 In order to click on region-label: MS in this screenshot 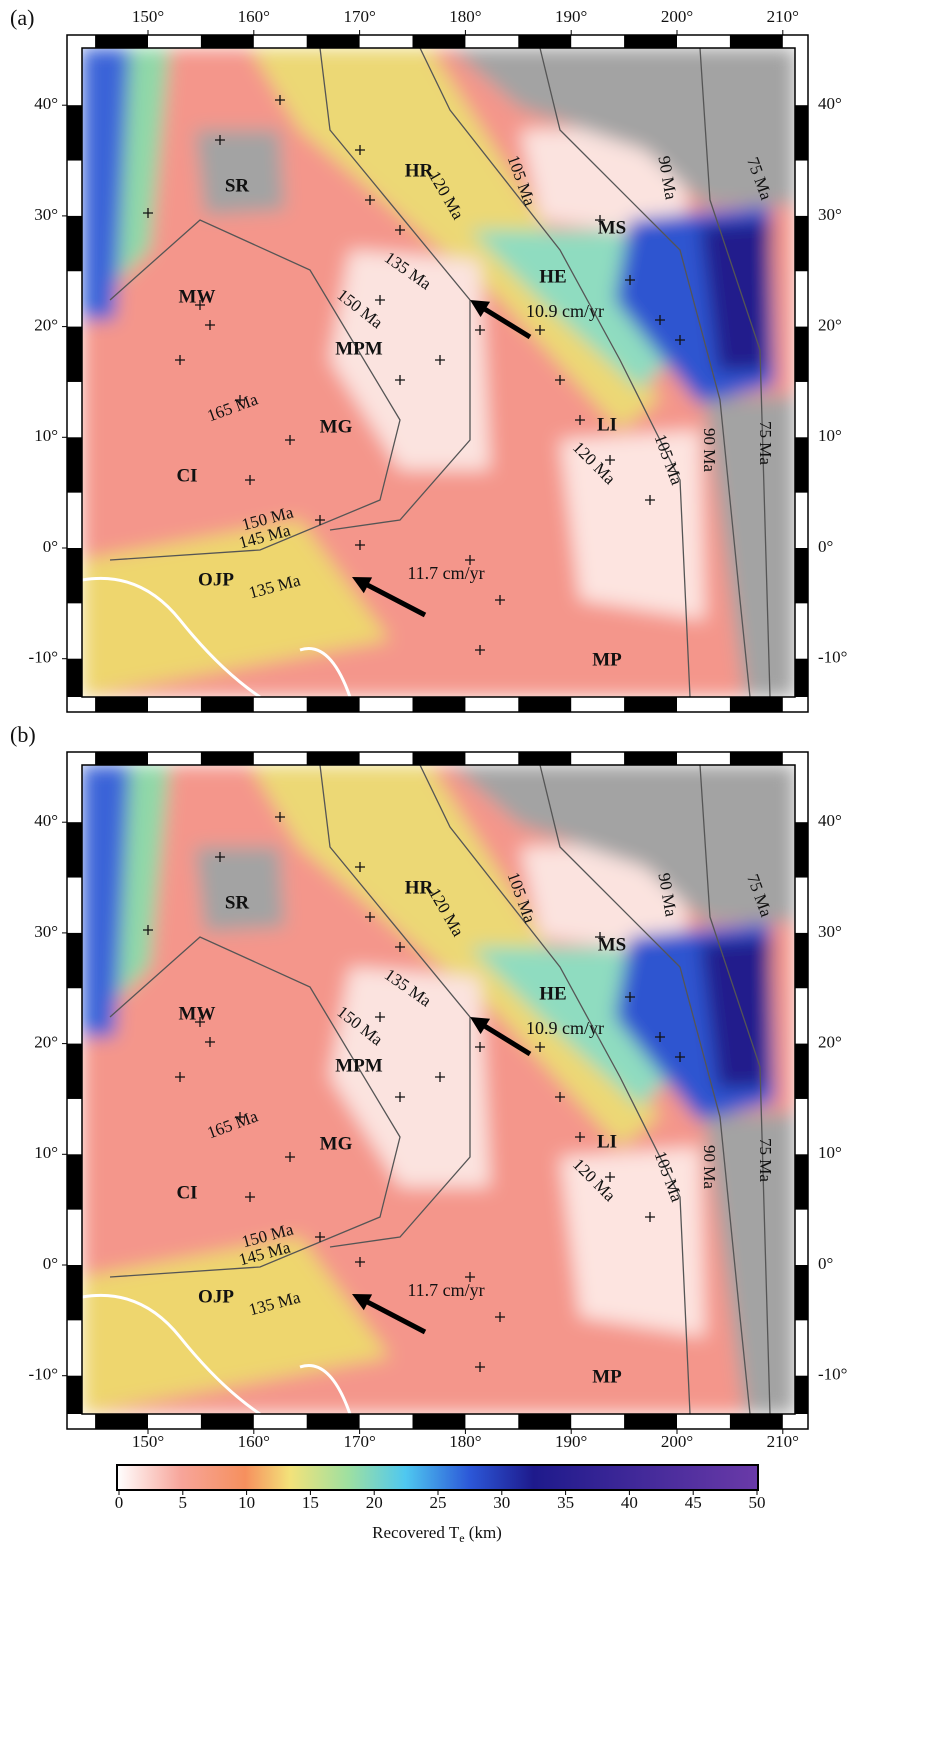, I will do `click(612, 227)`.